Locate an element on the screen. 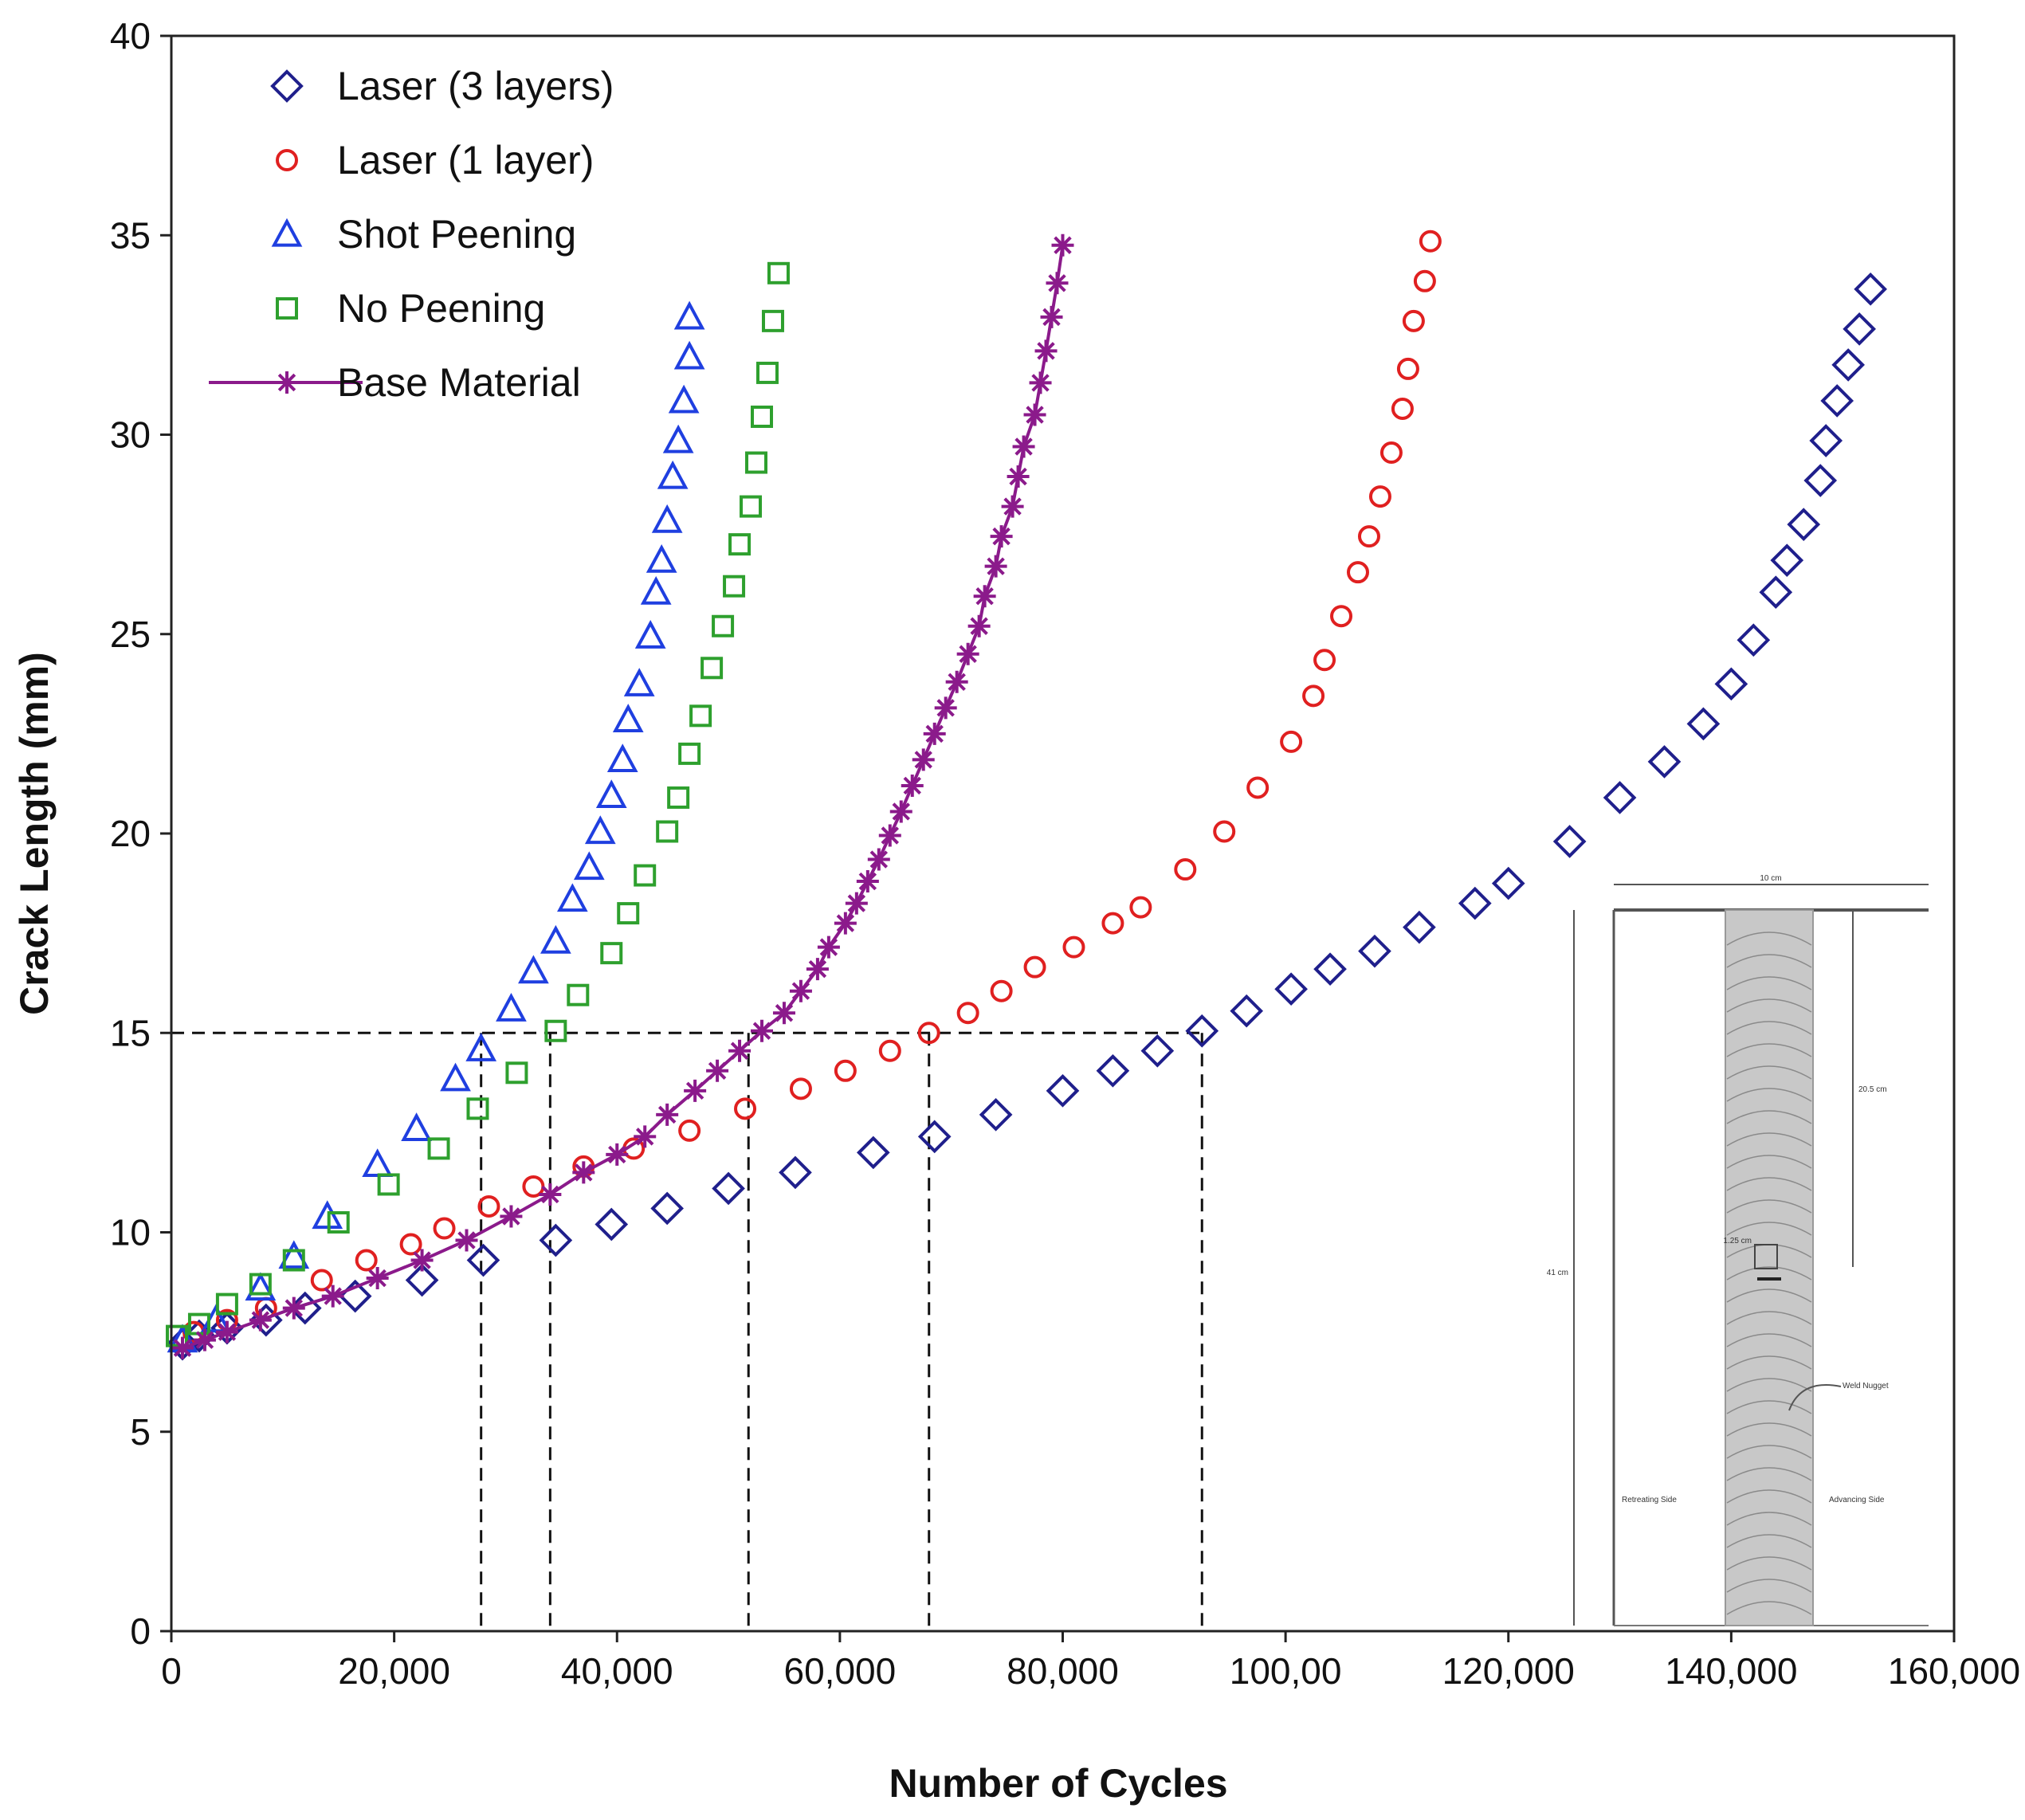  legend-label: Base Material is located at coordinates (459, 382).